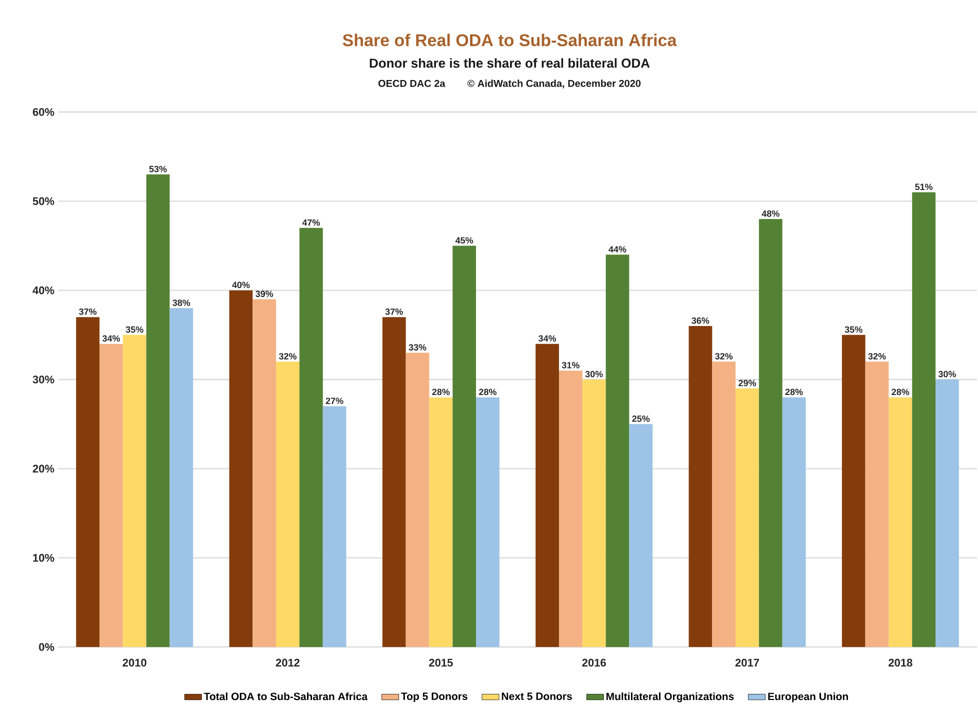 The image size is (978, 710). What do you see at coordinates (46, 647) in the screenshot?
I see `y-tick-label: 0%` at bounding box center [46, 647].